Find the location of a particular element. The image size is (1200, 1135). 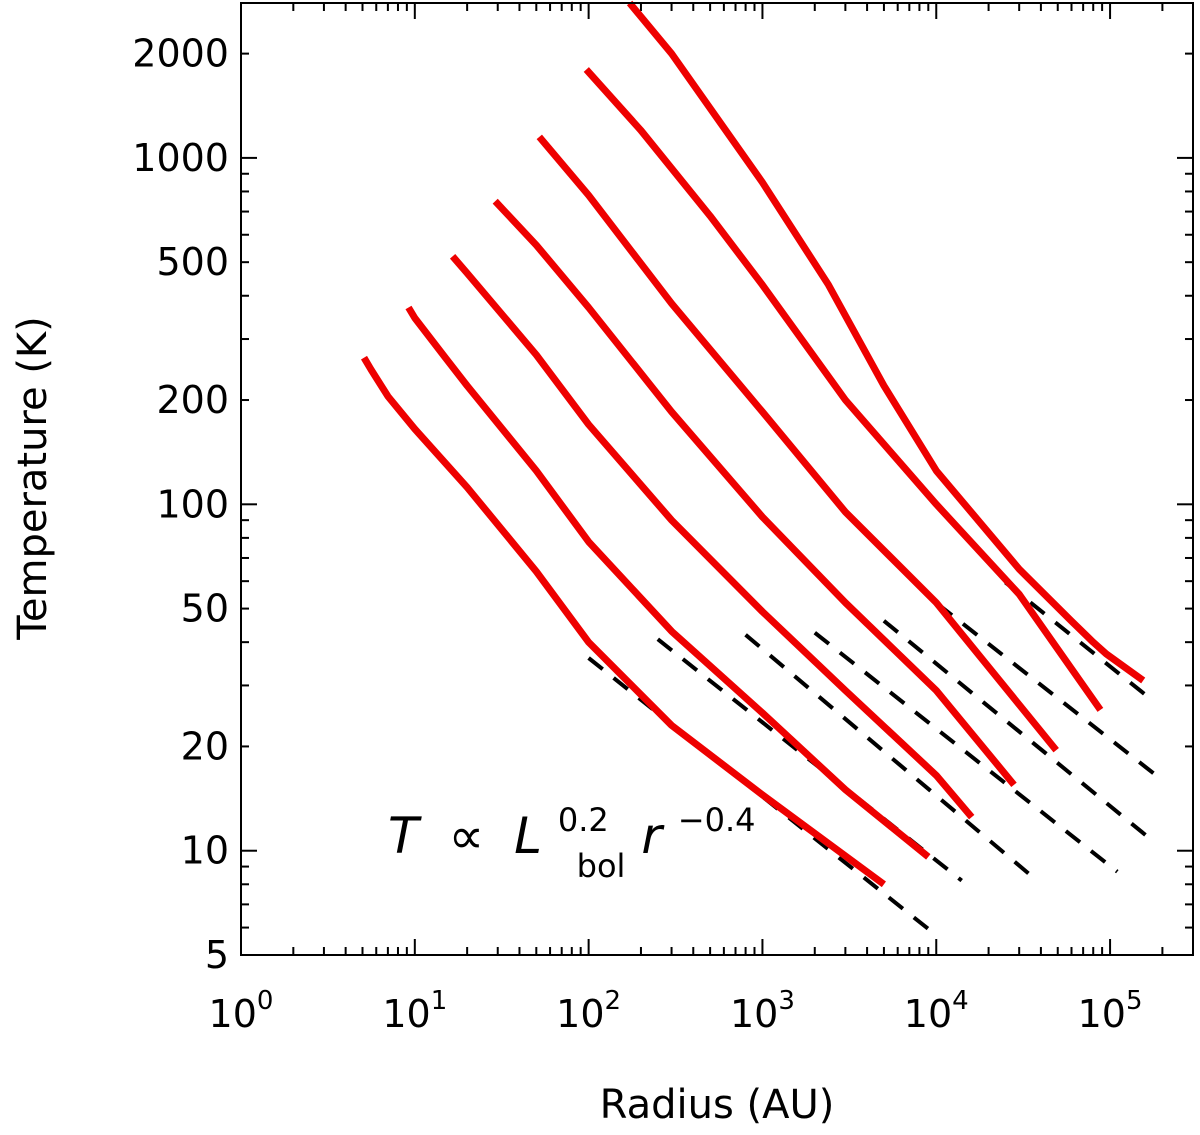

x-tick-label: 10³ is located at coordinates (762, 1011).